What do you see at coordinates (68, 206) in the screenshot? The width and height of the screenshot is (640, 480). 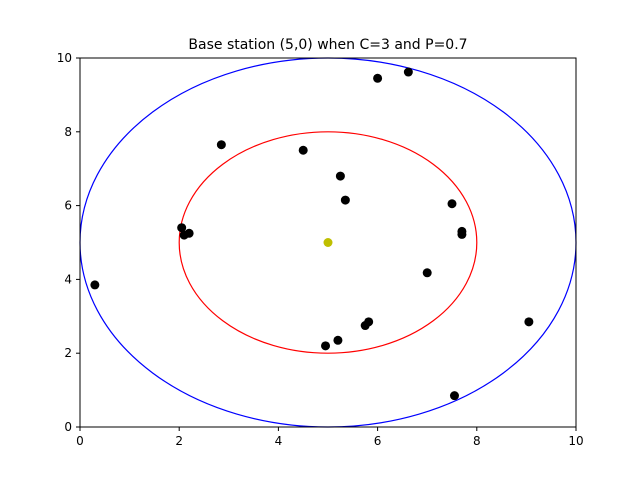 I see `y-tick-label: 6` at bounding box center [68, 206].